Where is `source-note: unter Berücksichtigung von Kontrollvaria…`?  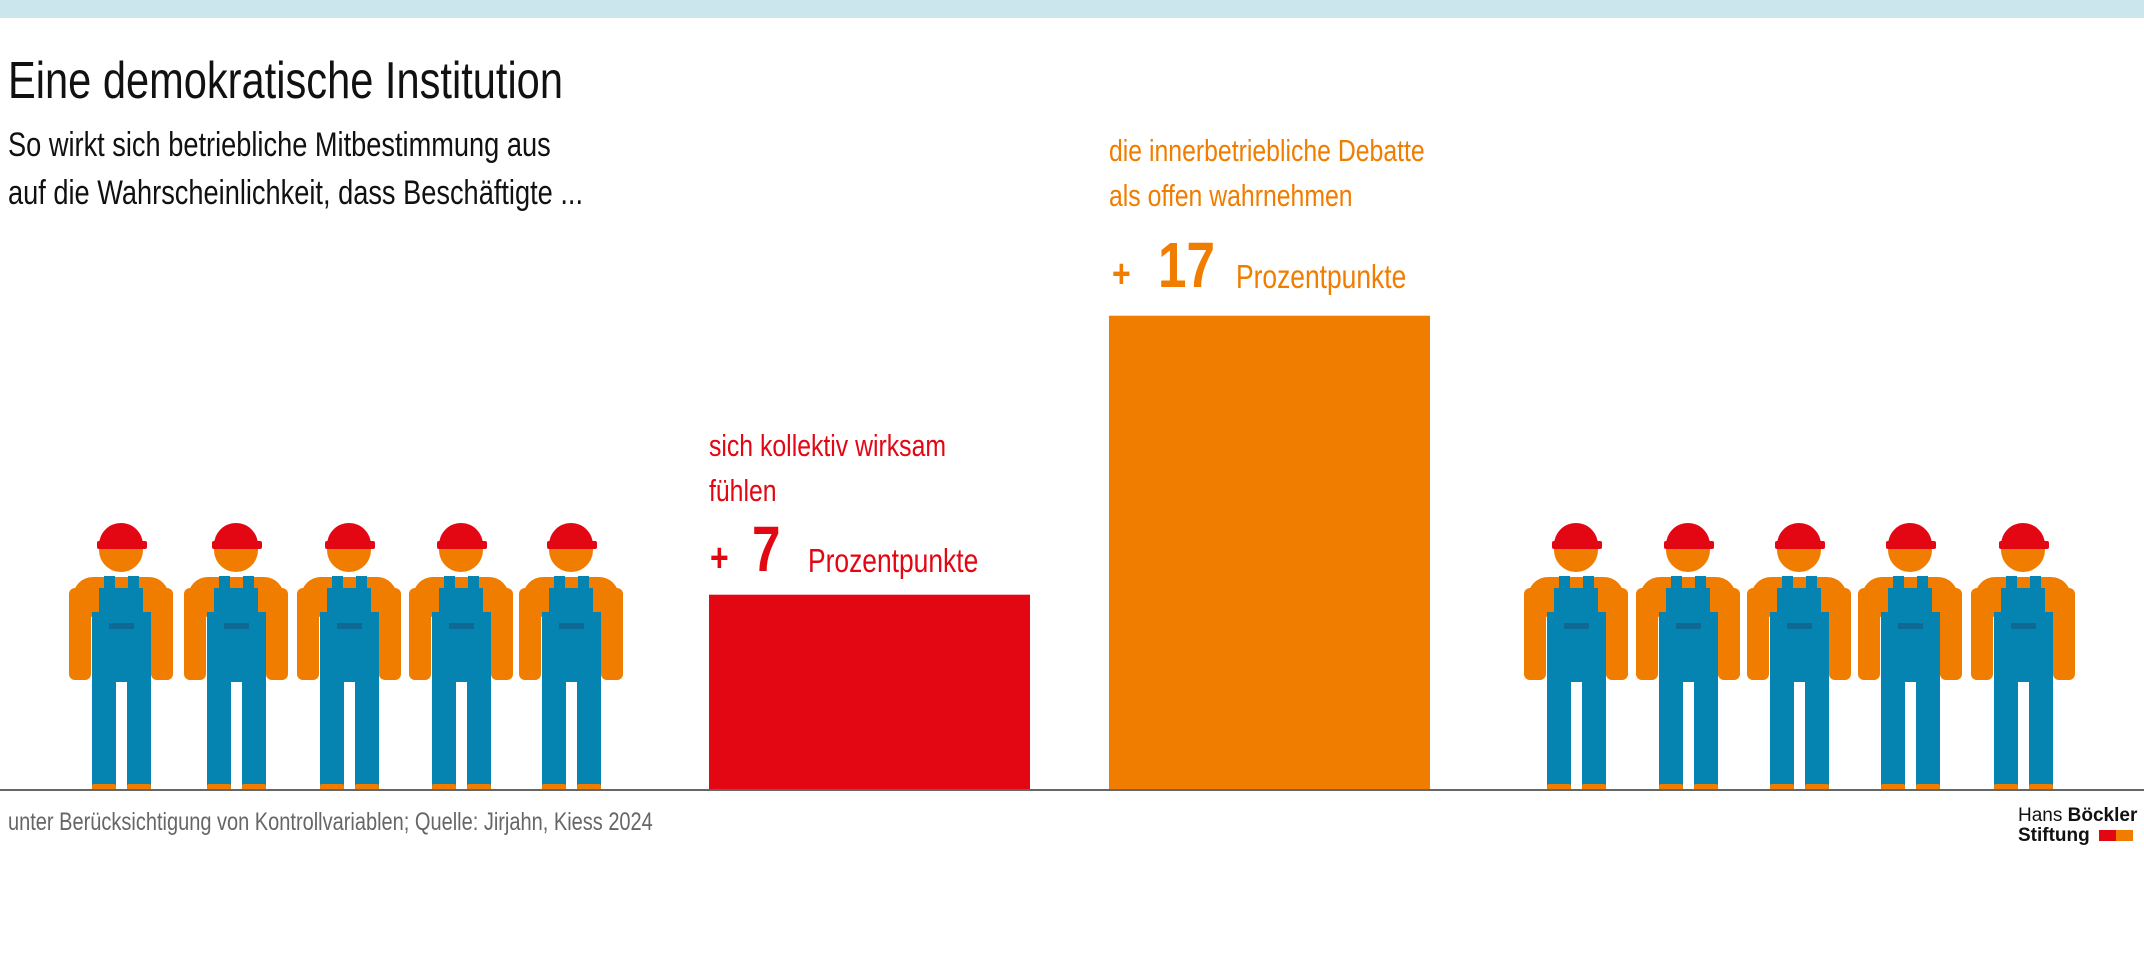
source-note: unter Berücksichtigung von Kontrollvaria… is located at coordinates (330, 822).